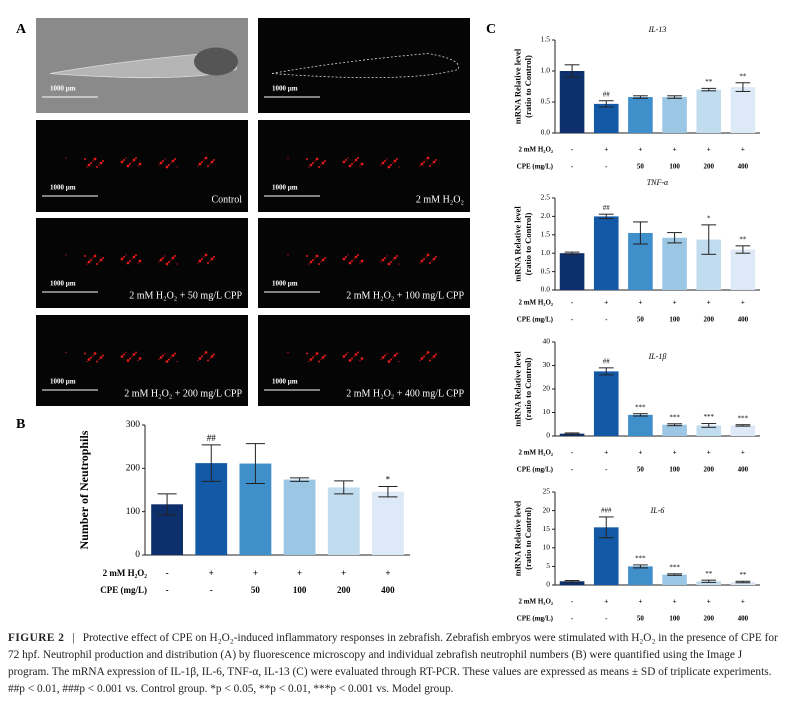 The height and width of the screenshot is (705, 786). Describe the element at coordinates (63, 89) in the screenshot. I see `scale-bar-label: 1000 μm` at that location.